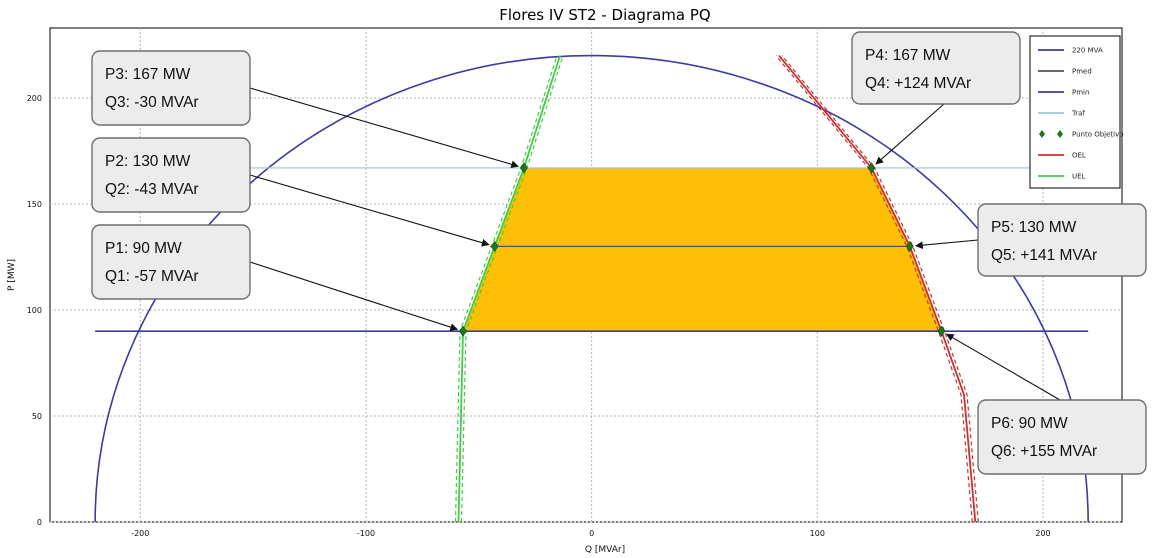  What do you see at coordinates (947, 244) in the screenshot?
I see `callout-arrow-p5` at bounding box center [947, 244].